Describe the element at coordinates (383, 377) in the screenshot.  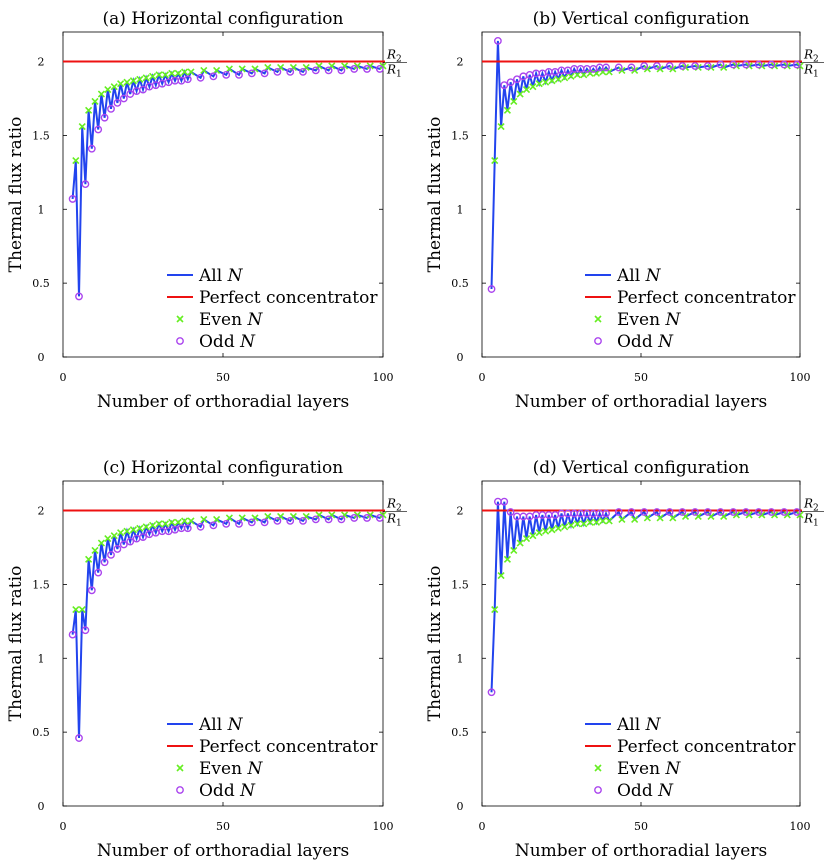
I see `x-tick-label: 100` at that location.